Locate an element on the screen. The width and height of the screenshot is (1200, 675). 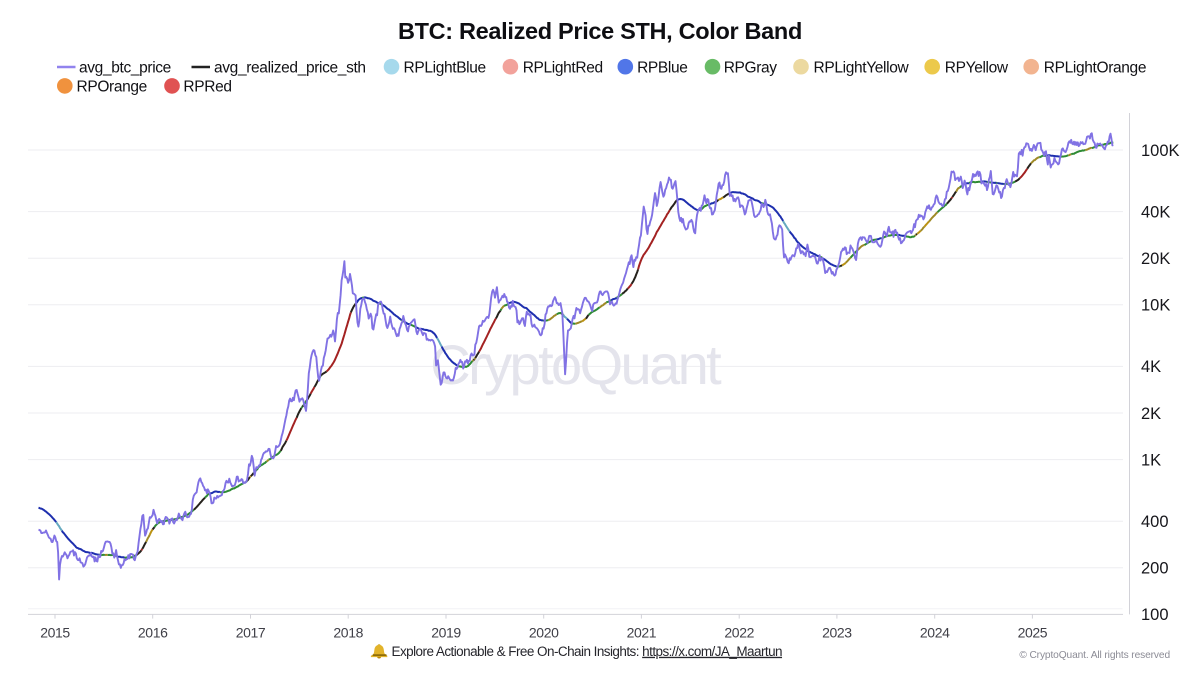
svg-text: RPLightRed is located at coordinates (563, 67).